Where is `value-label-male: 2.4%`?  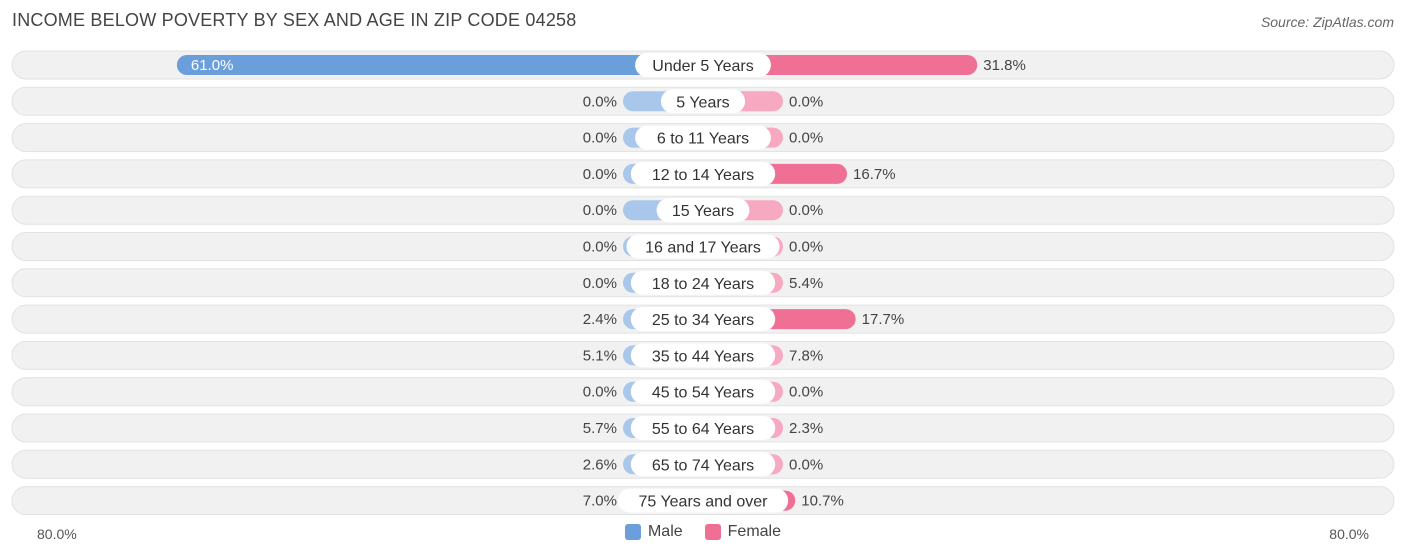
value-label-male: 2.4% is located at coordinates (600, 319).